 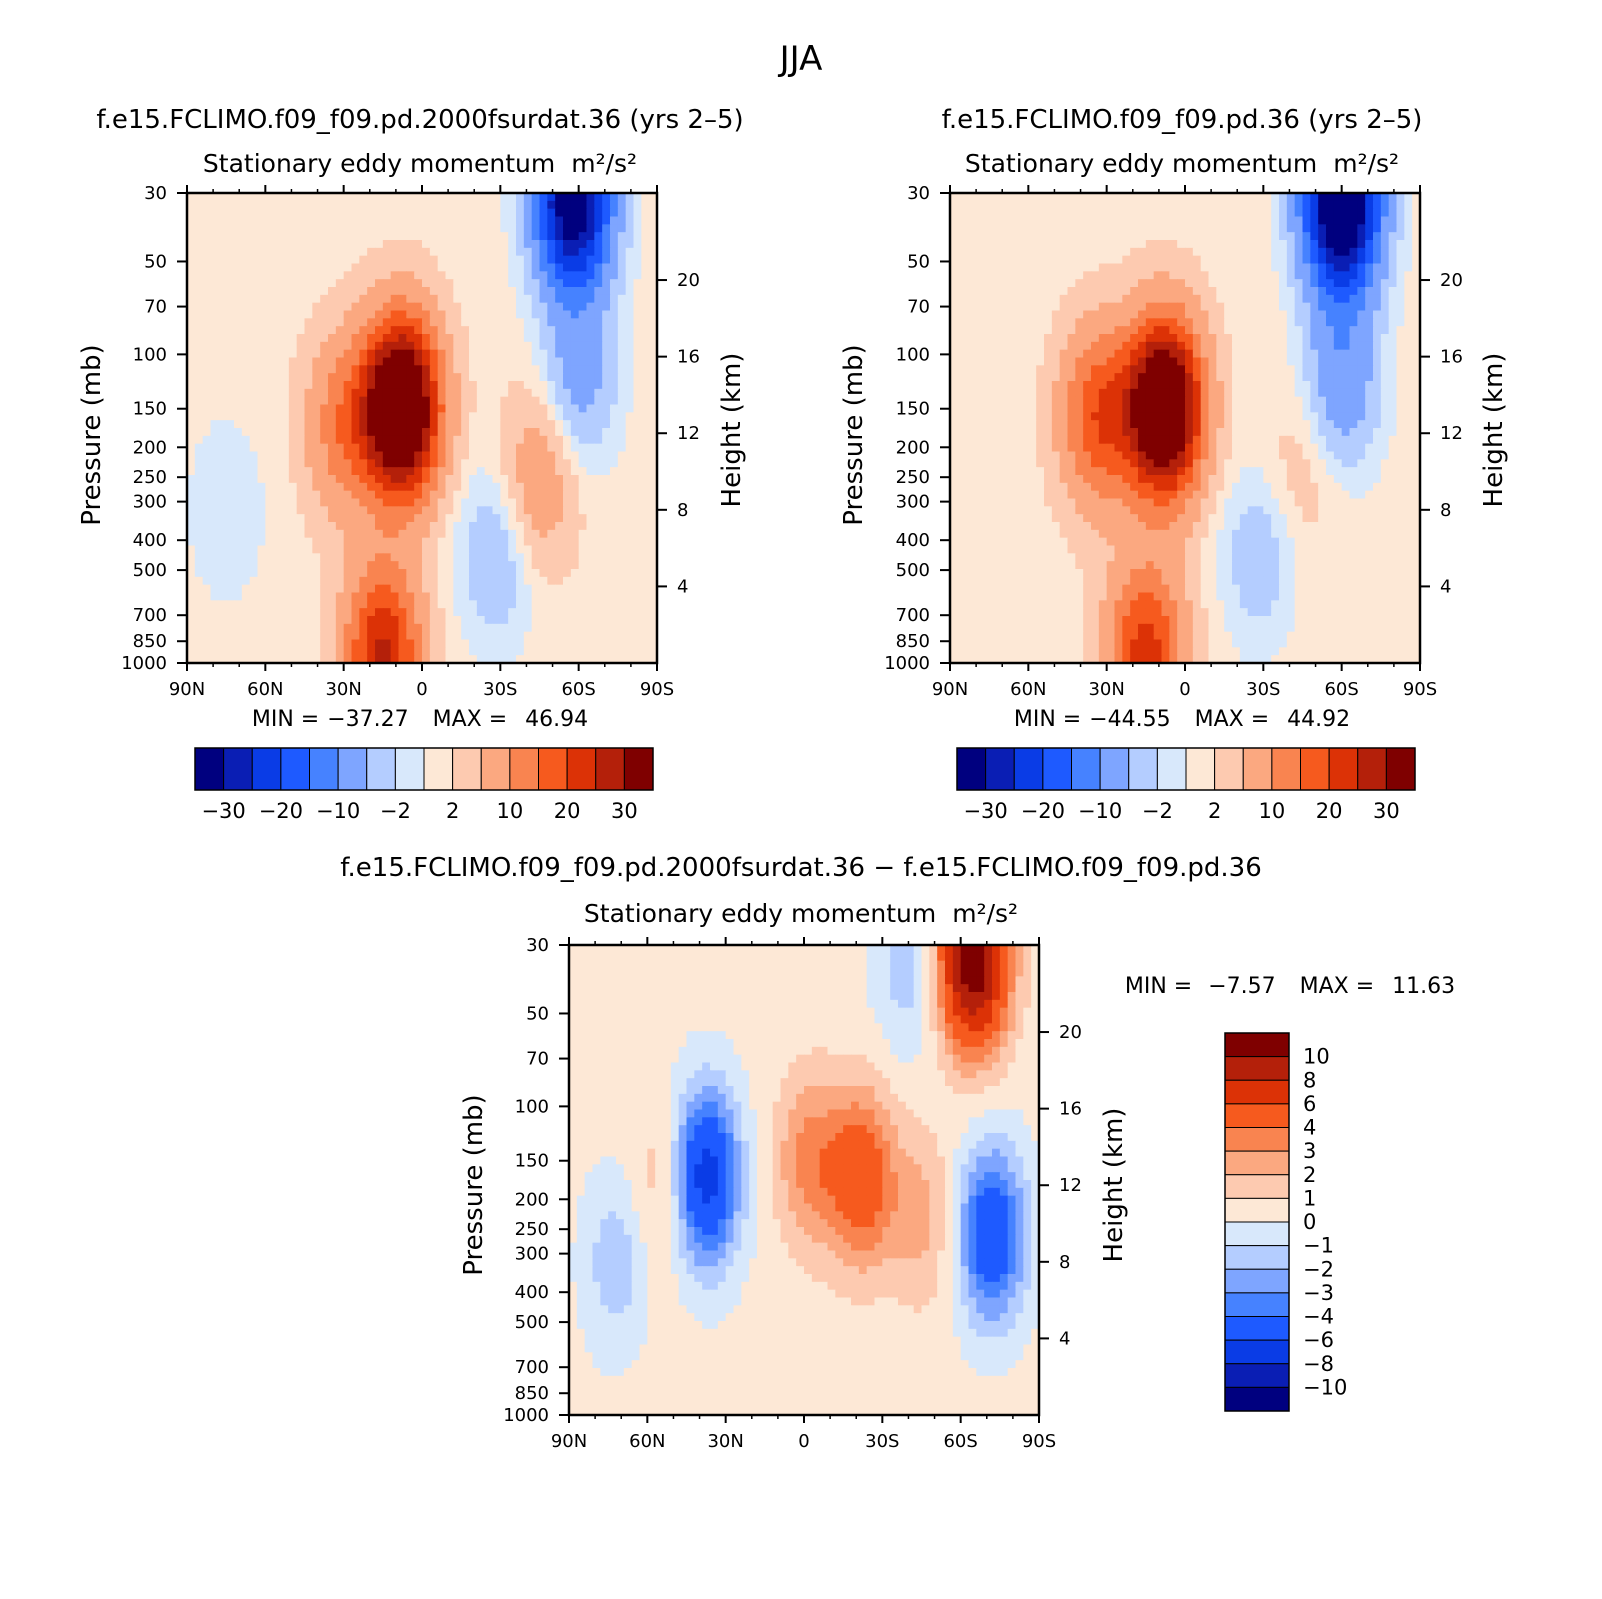 What do you see at coordinates (854, 434) in the screenshot?
I see `panel-2-ylabel: Pressure (mb)` at bounding box center [854, 434].